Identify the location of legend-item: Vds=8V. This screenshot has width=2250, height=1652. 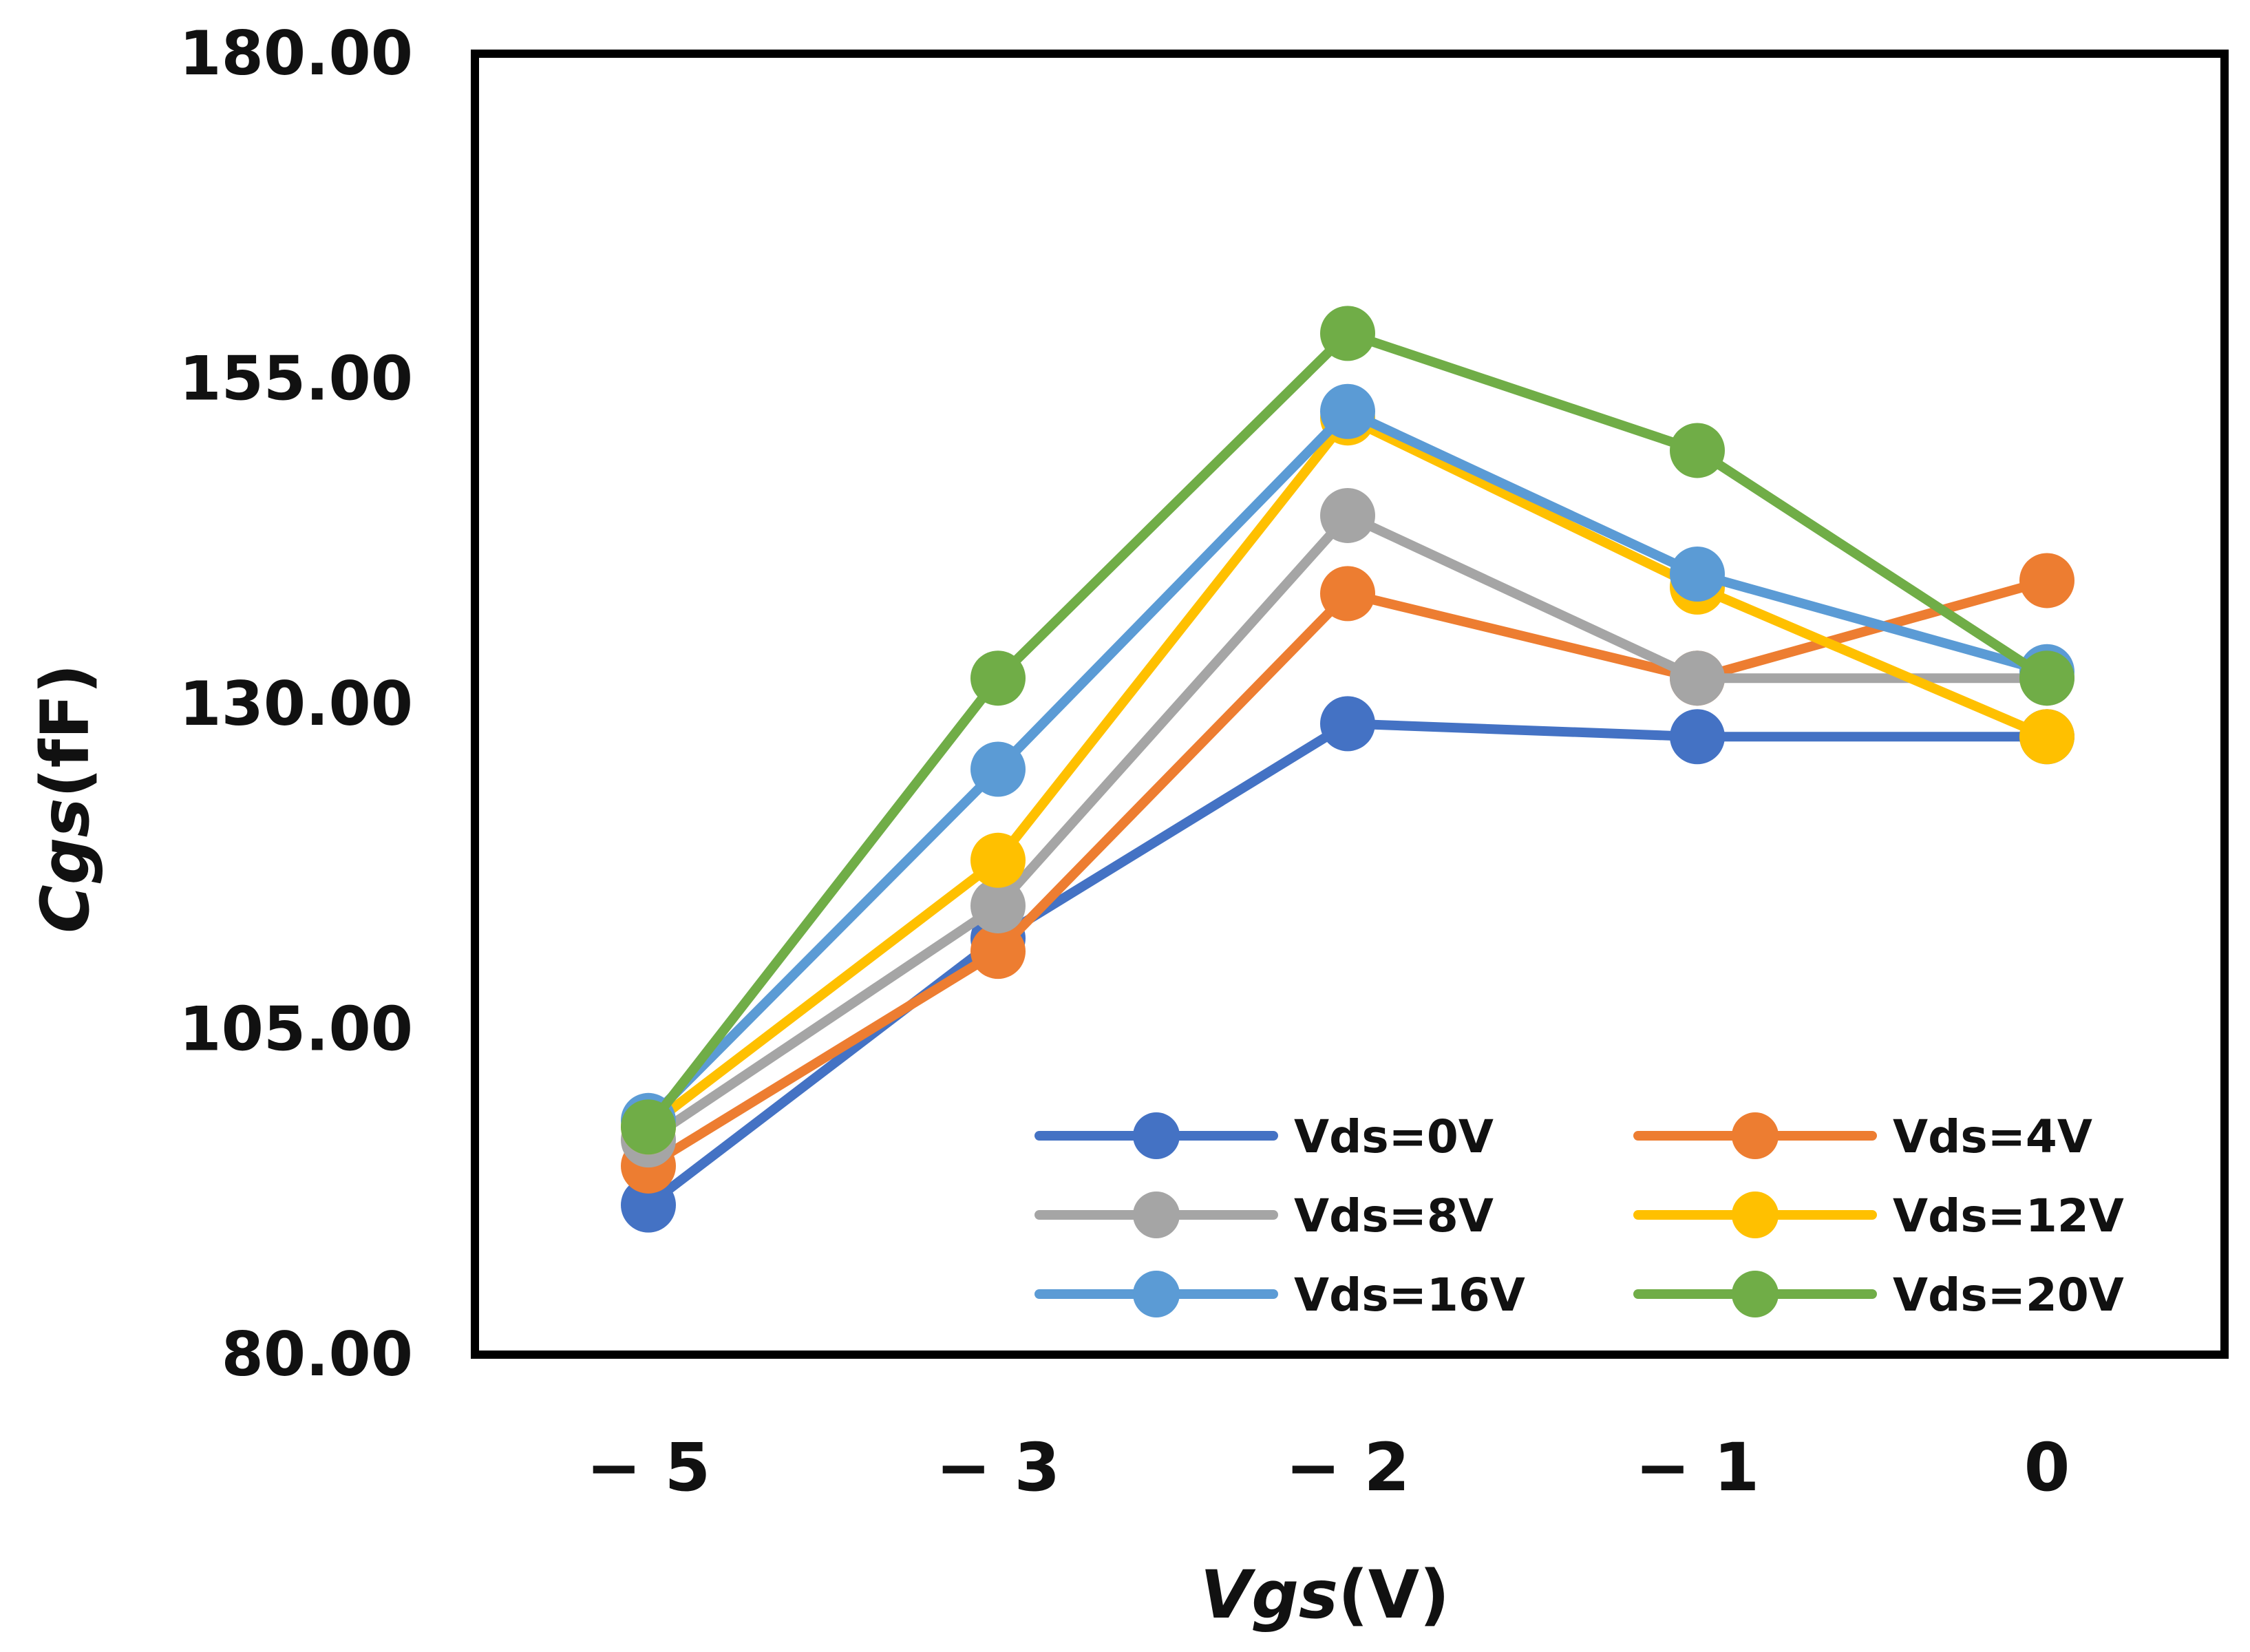
(1264, 1215).